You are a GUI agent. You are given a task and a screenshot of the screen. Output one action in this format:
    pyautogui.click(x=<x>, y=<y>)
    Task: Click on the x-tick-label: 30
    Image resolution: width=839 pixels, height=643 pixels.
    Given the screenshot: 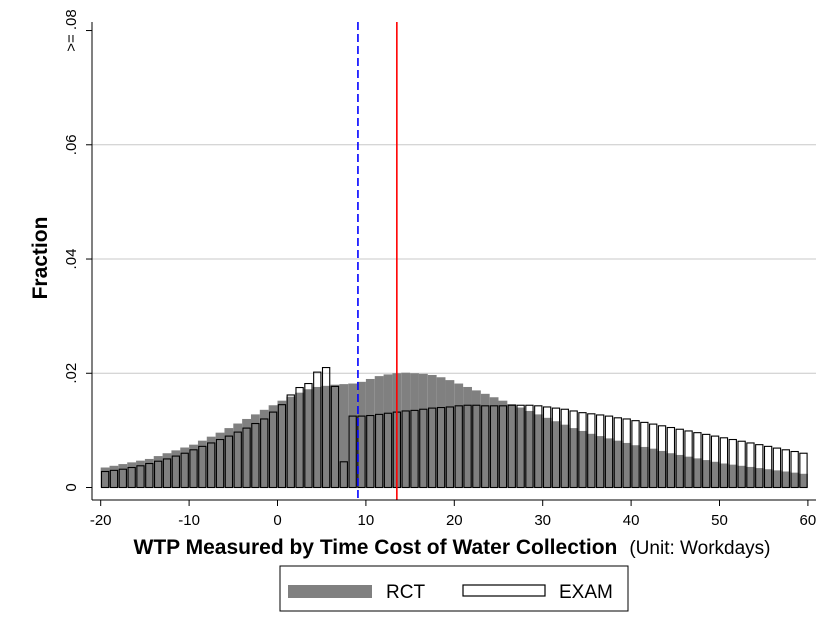 What is the action you would take?
    pyautogui.click(x=542, y=520)
    